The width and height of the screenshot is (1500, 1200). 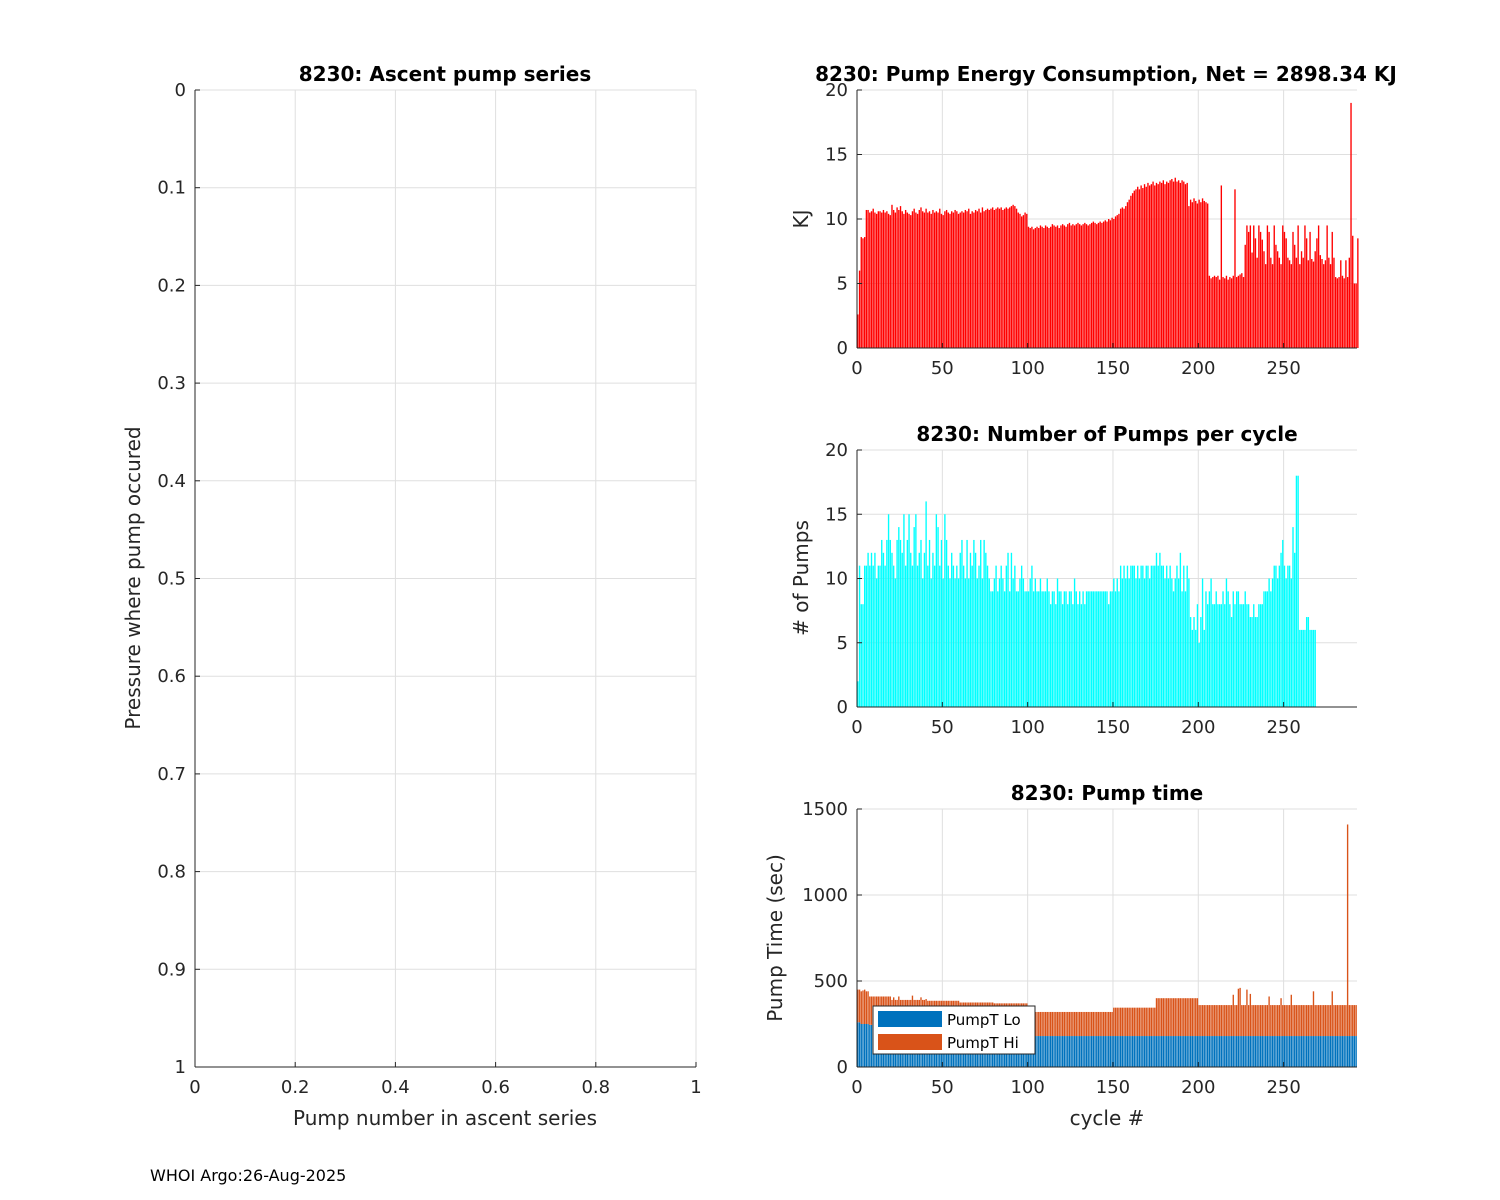 What do you see at coordinates (180, 90) in the screenshot?
I see `ytick-label: 0` at bounding box center [180, 90].